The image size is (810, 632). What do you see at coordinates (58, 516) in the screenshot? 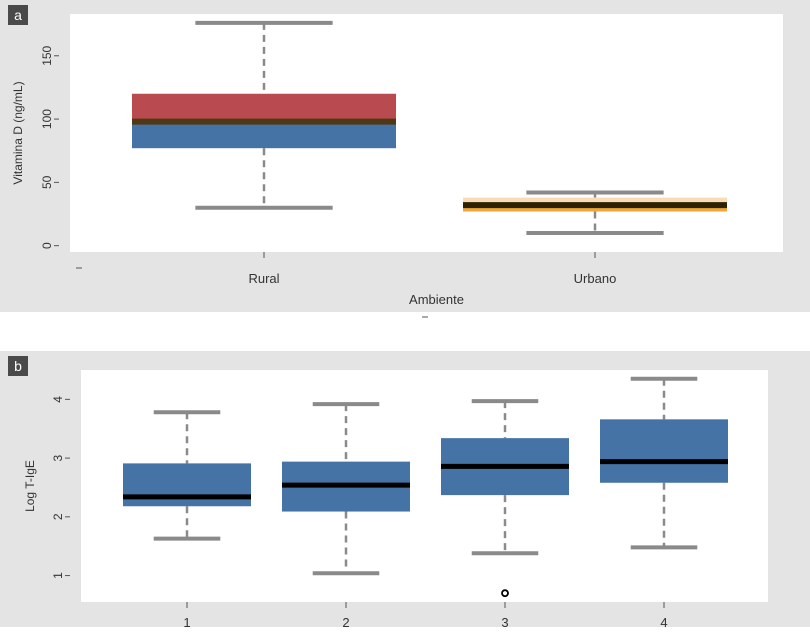
I see `y-tick-label: 2` at bounding box center [58, 516].